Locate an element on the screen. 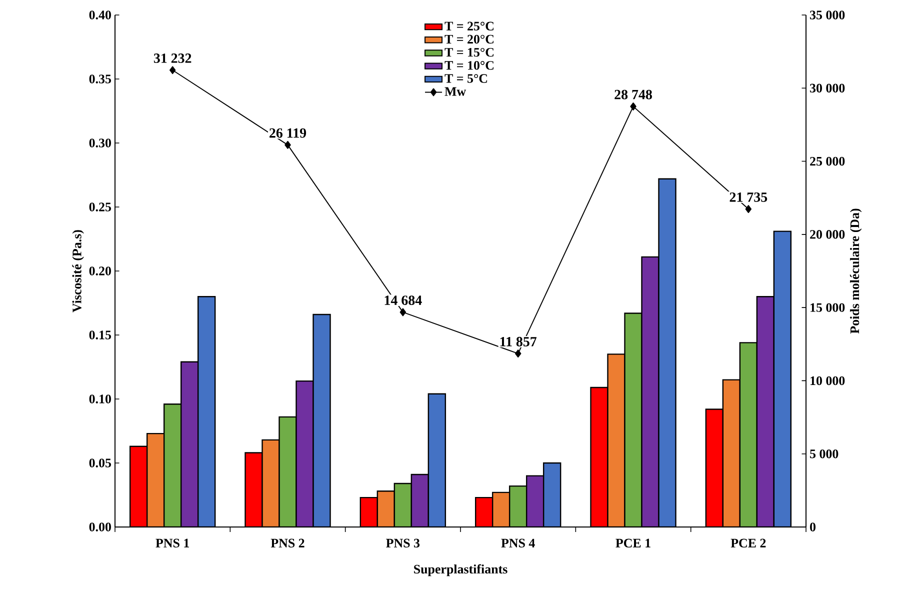 The width and height of the screenshot is (921, 609). legend-label: T = 20°C is located at coordinates (469, 39).